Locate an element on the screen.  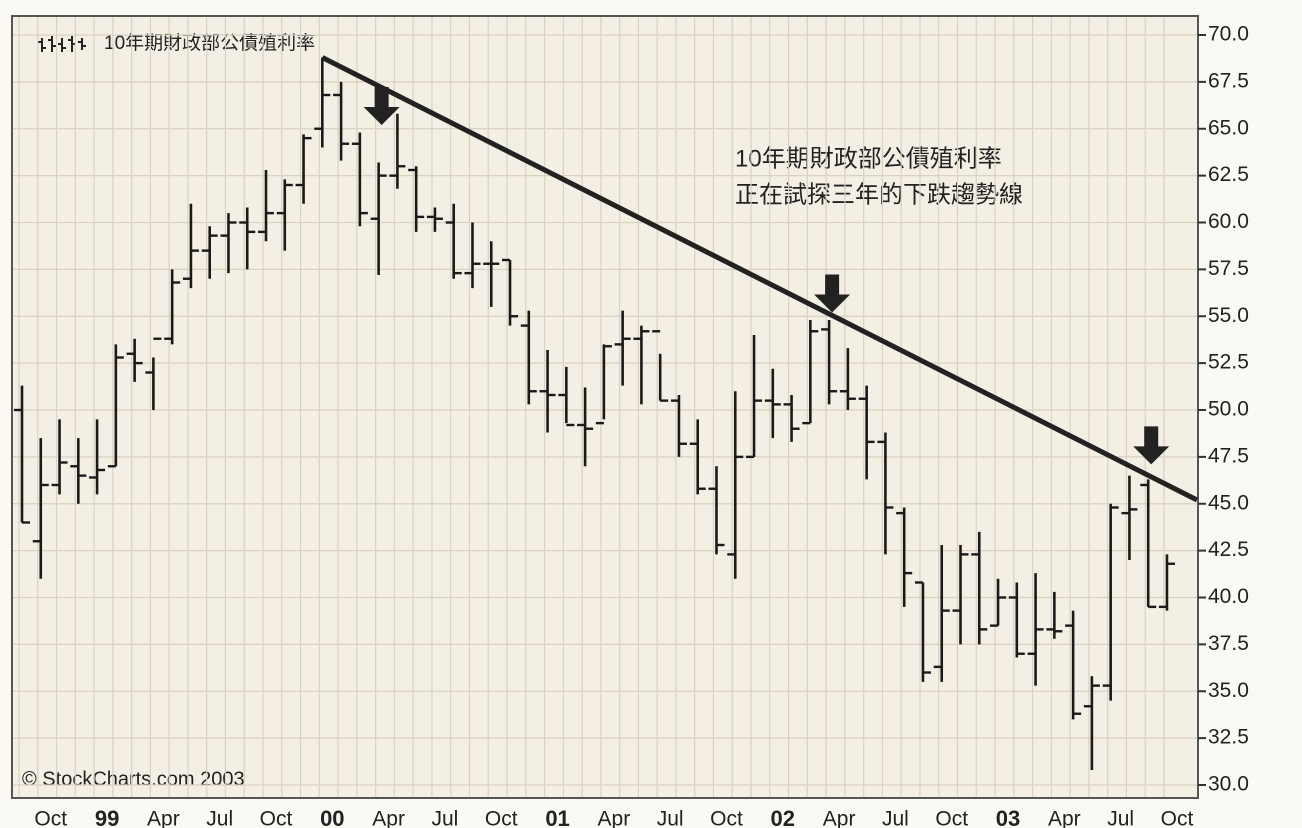
annotation: 10年期財政部公債殖利率 is located at coordinates (868, 158).